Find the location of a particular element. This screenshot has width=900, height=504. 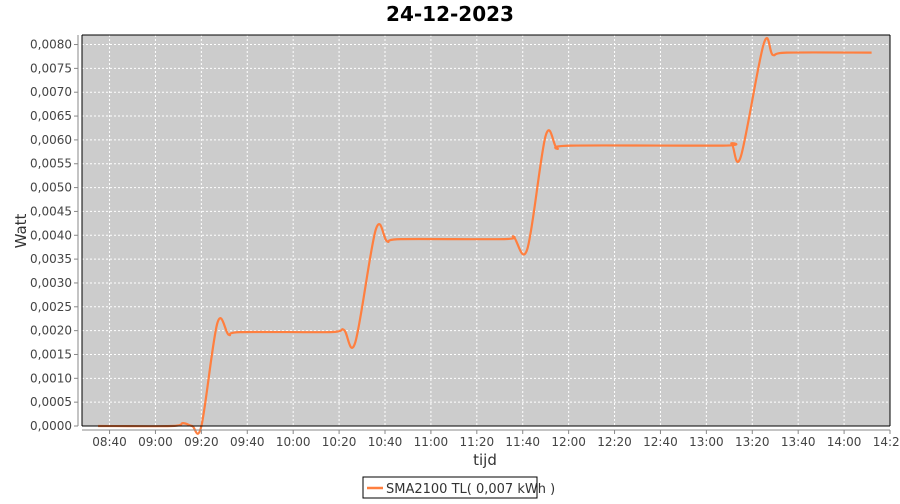

y-tick-label: 0,0035 is located at coordinates (51, 259).